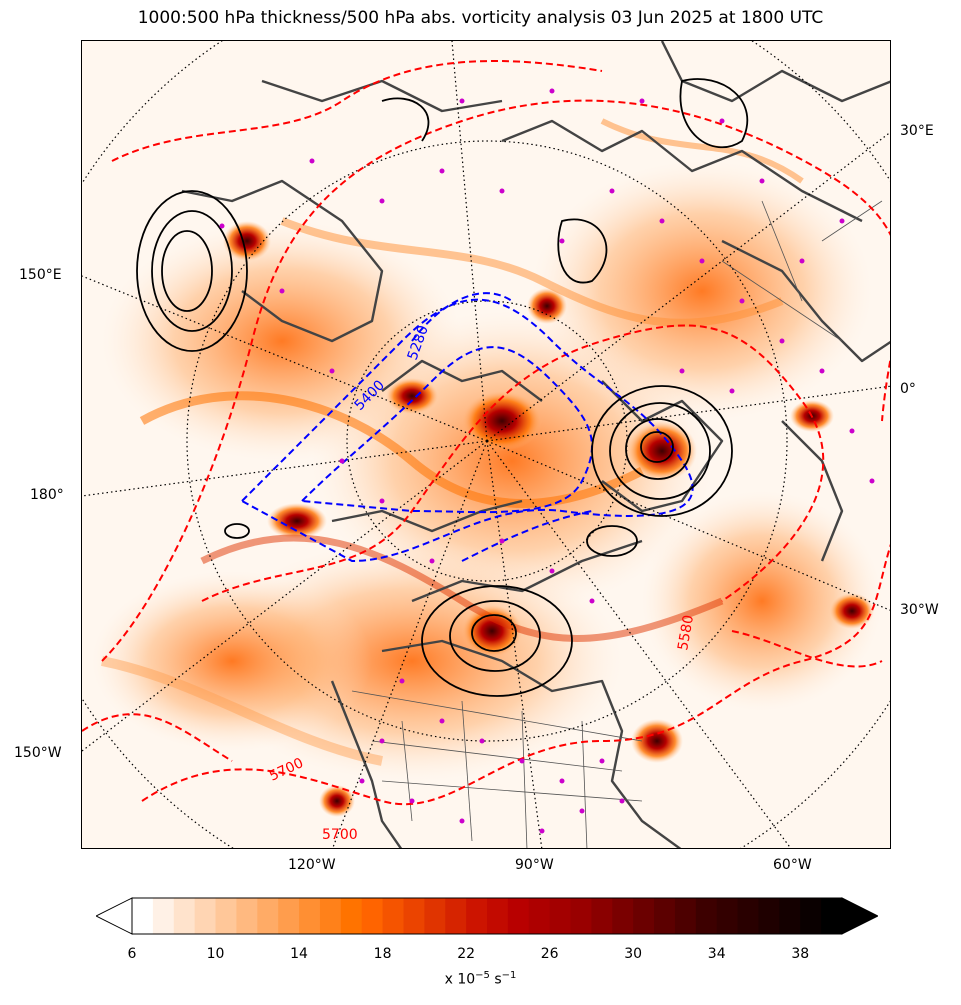 The width and height of the screenshot is (961, 1005). I want to click on contour-label-5580: 5580, so click(686, 633).